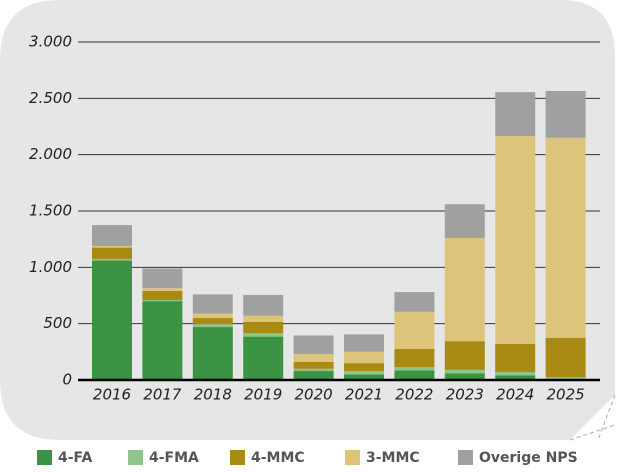  I want to click on x-tick-label: 2022, so click(414, 395).